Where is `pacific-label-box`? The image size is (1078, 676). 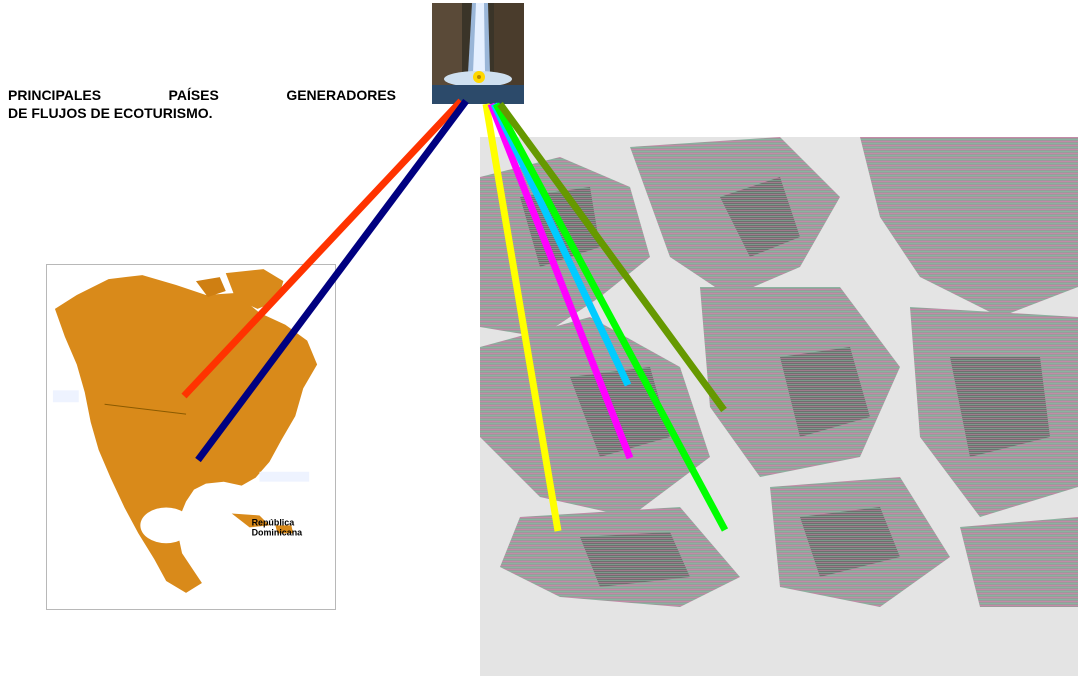 pacific-label-box is located at coordinates (65, 396).